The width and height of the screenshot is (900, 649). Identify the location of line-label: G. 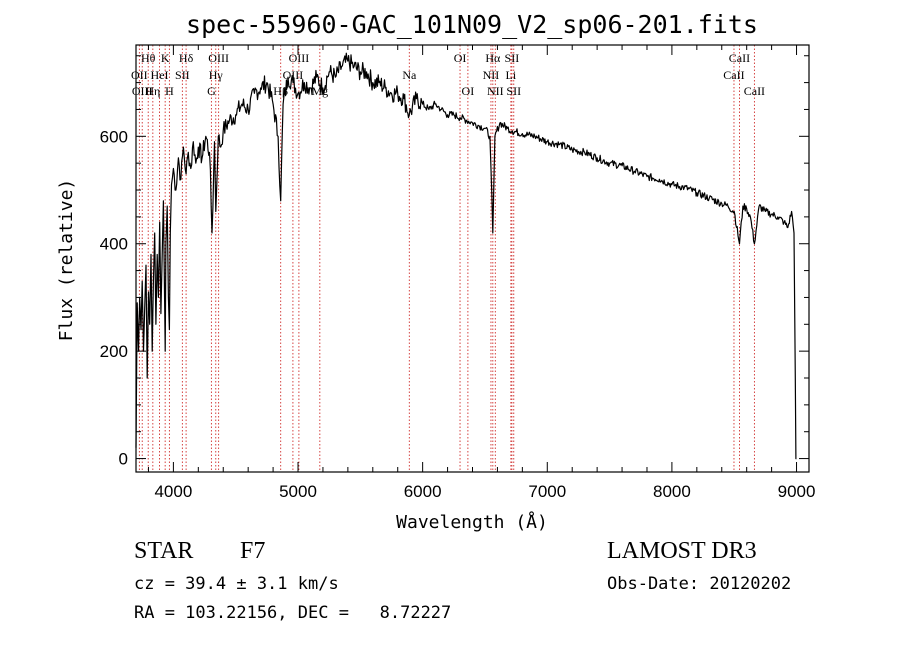
(211, 91).